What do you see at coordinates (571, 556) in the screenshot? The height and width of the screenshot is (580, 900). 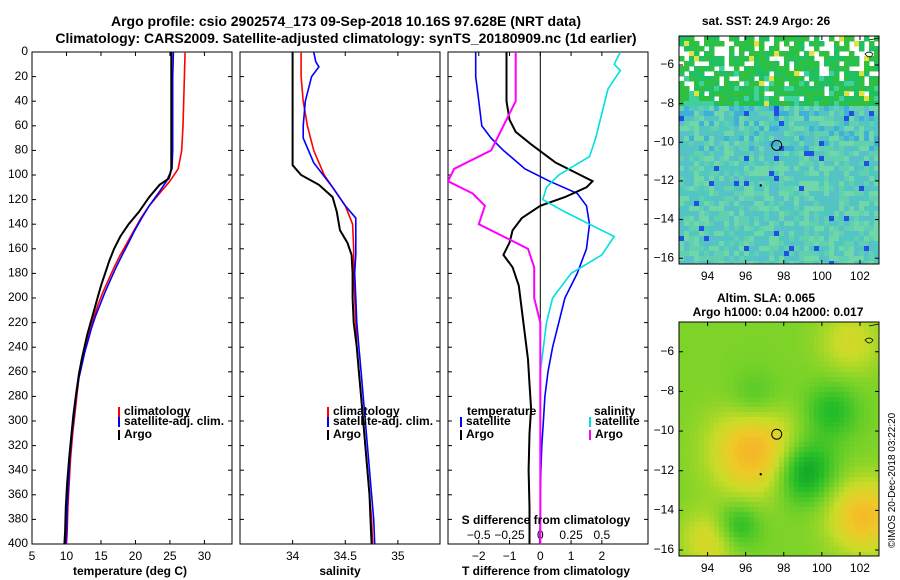 I see `x-tick-label: 1` at bounding box center [571, 556].